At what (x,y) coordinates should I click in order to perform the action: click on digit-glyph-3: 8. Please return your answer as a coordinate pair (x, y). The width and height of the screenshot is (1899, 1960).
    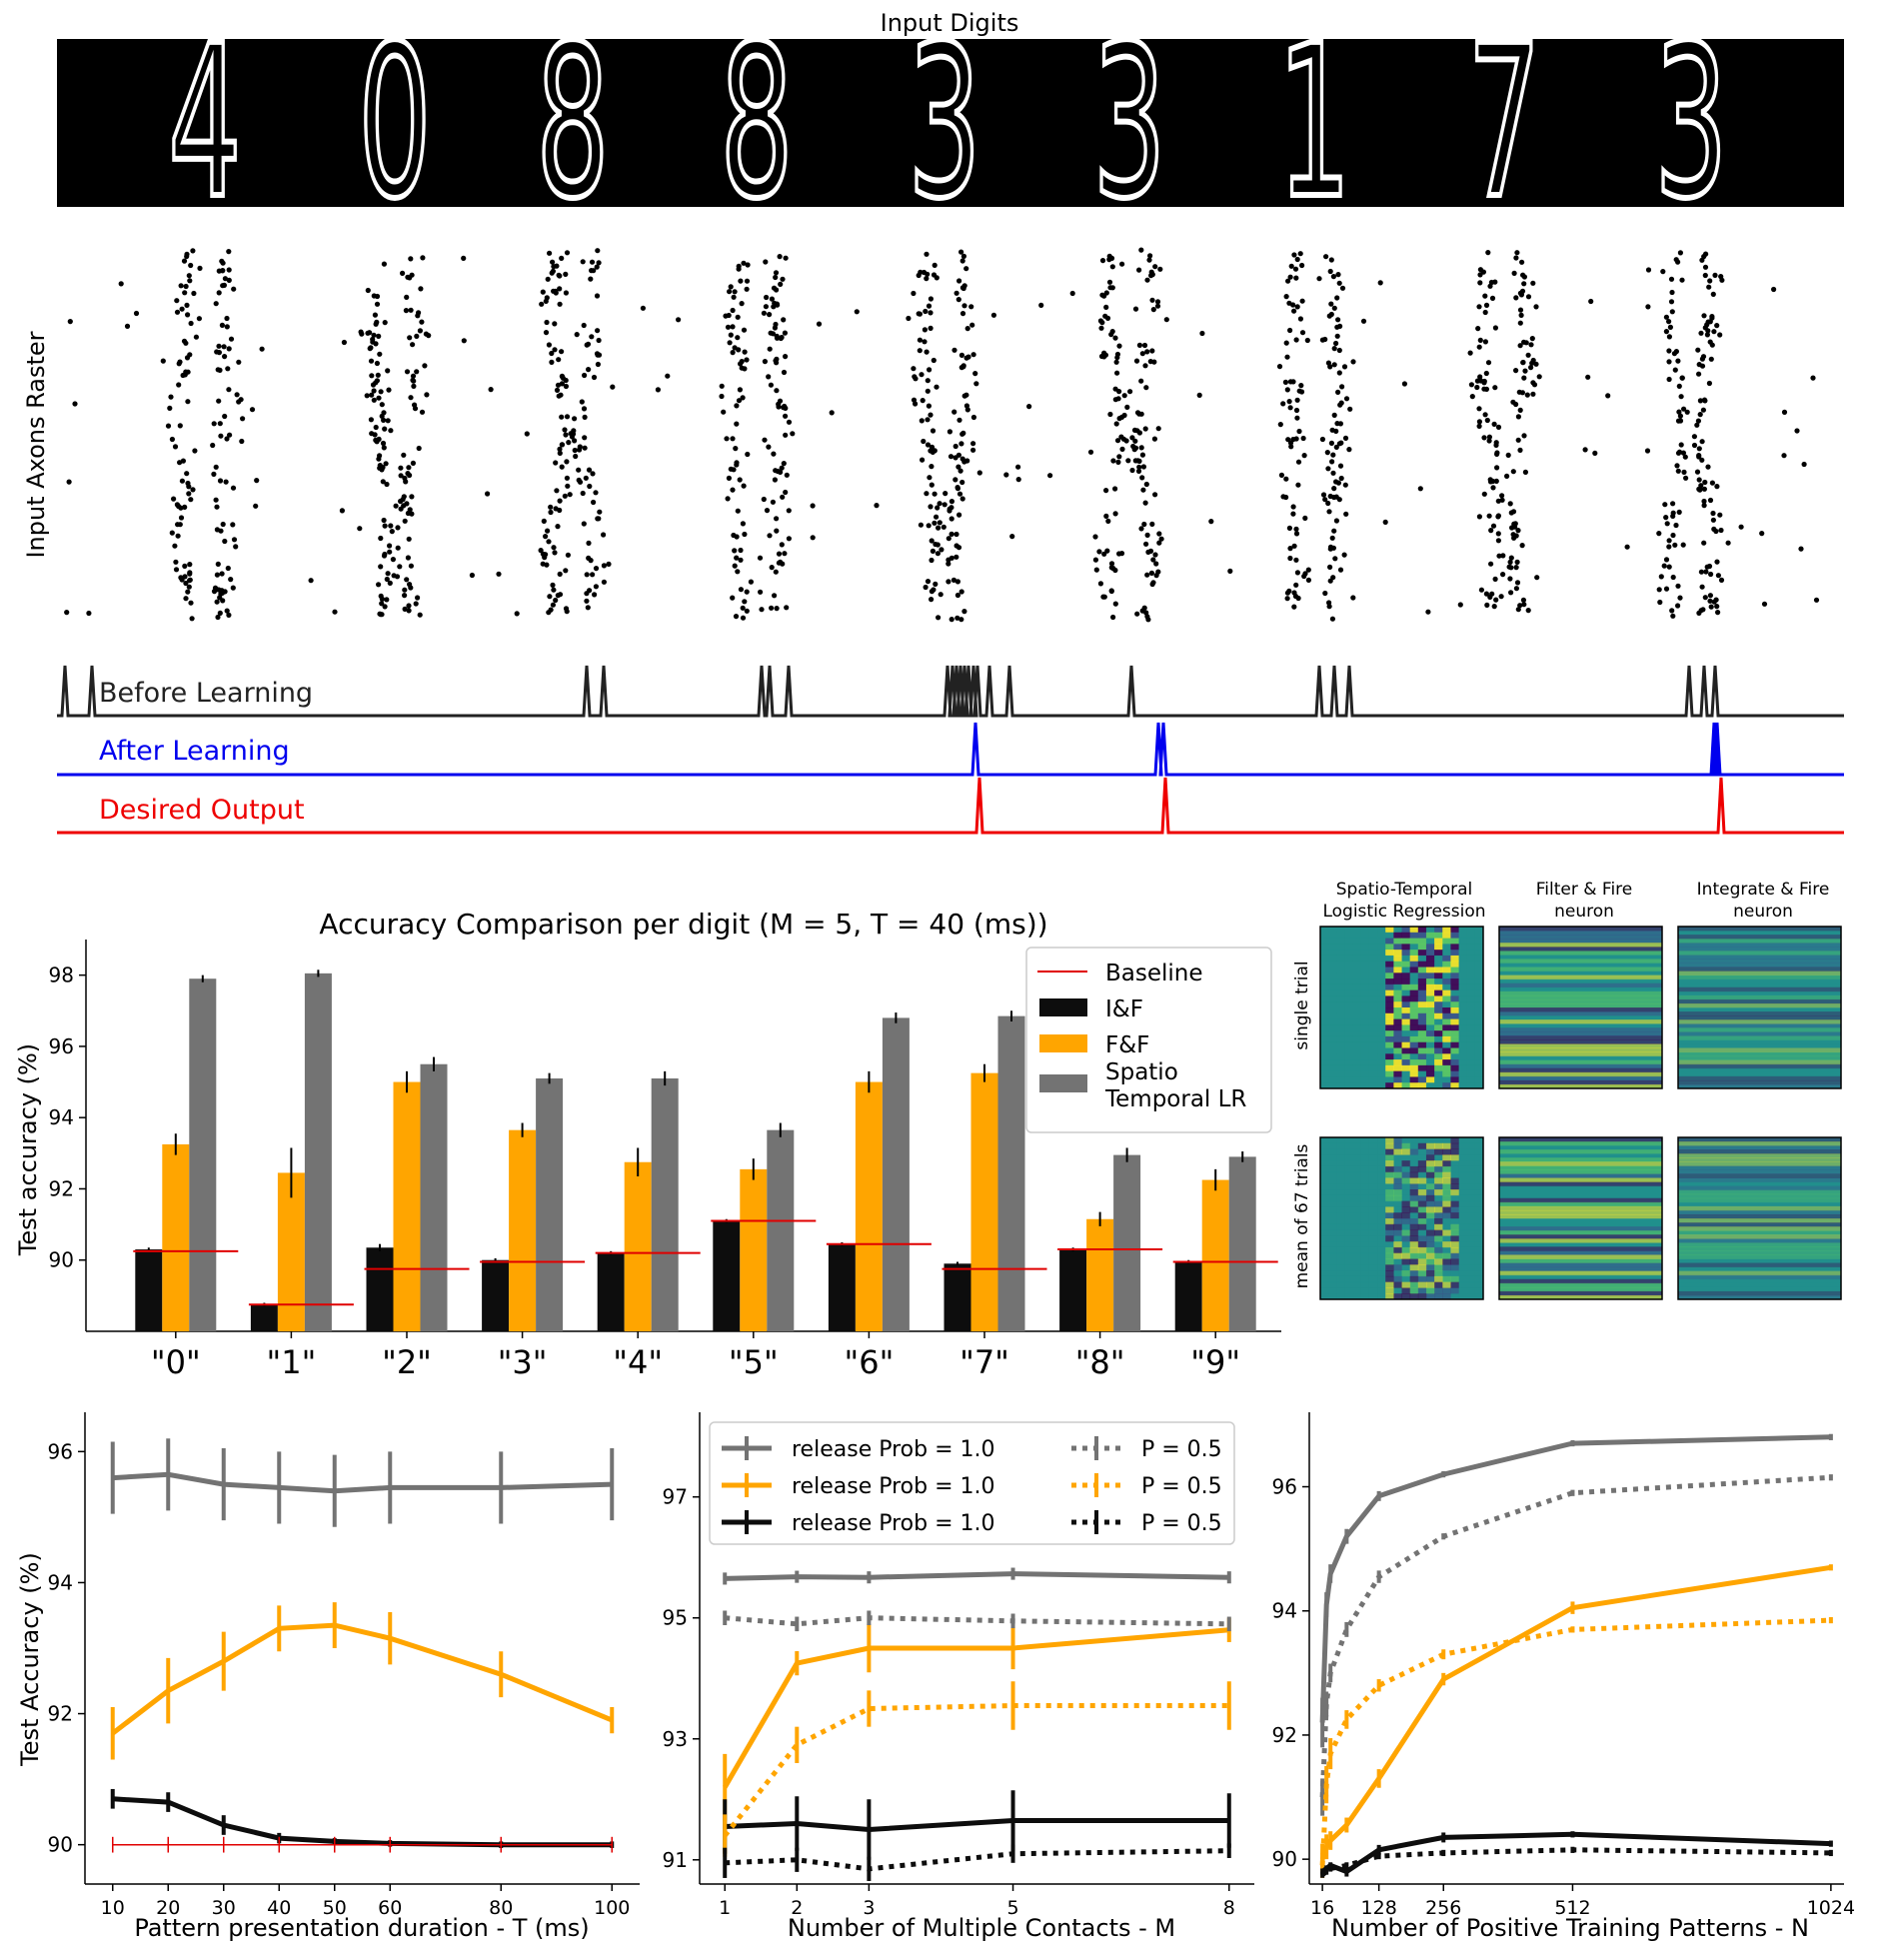
    Looking at the image, I should click on (756, 122).